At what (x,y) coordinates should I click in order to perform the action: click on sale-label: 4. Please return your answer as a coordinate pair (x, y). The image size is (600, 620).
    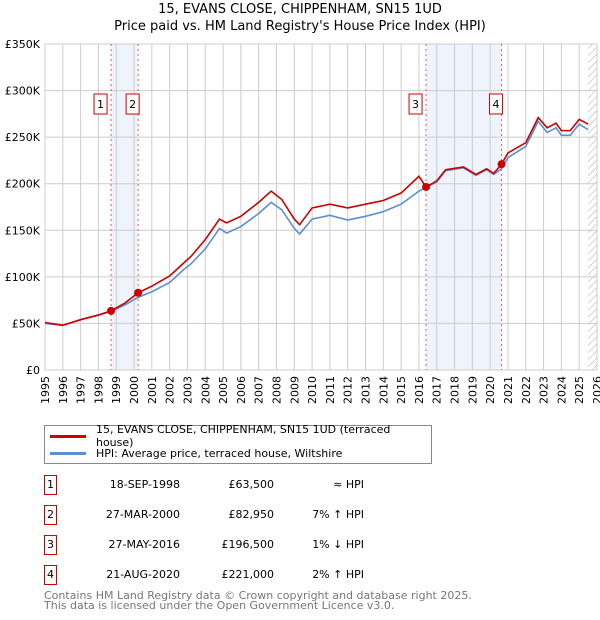
    Looking at the image, I should click on (496, 104).